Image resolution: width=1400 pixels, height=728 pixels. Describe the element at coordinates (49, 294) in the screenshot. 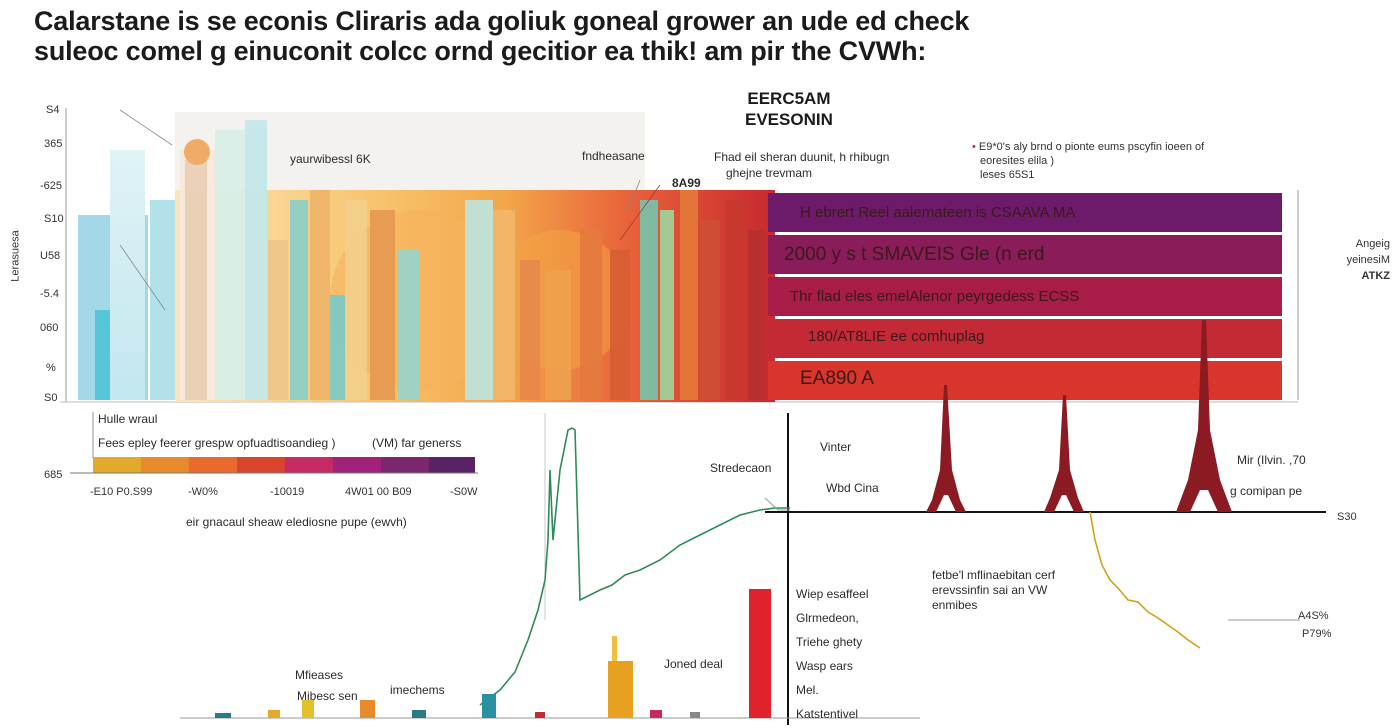

I see `y-tick-6: -5.4` at that location.